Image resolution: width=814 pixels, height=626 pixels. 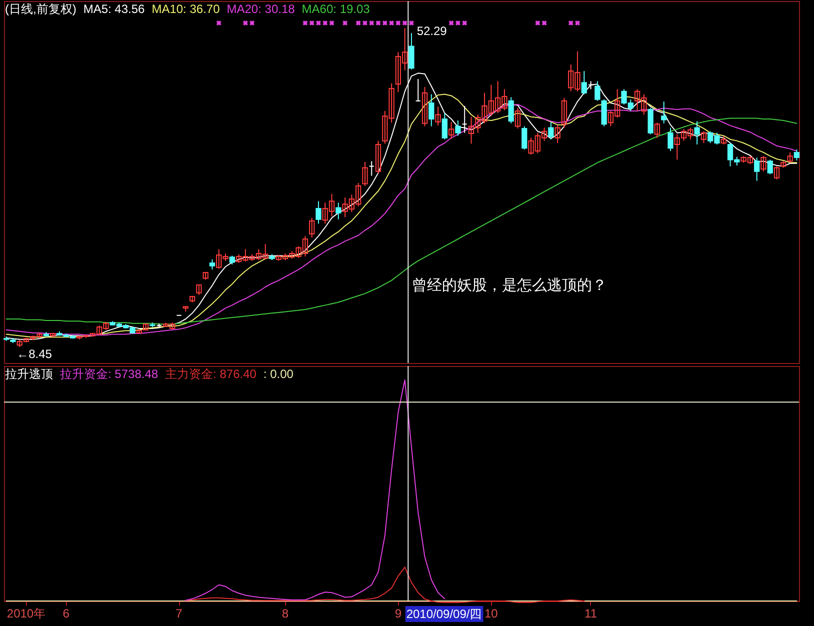 What do you see at coordinates (109, 374) in the screenshot?
I see `text: 拉升资金: 5738.48` at bounding box center [109, 374].